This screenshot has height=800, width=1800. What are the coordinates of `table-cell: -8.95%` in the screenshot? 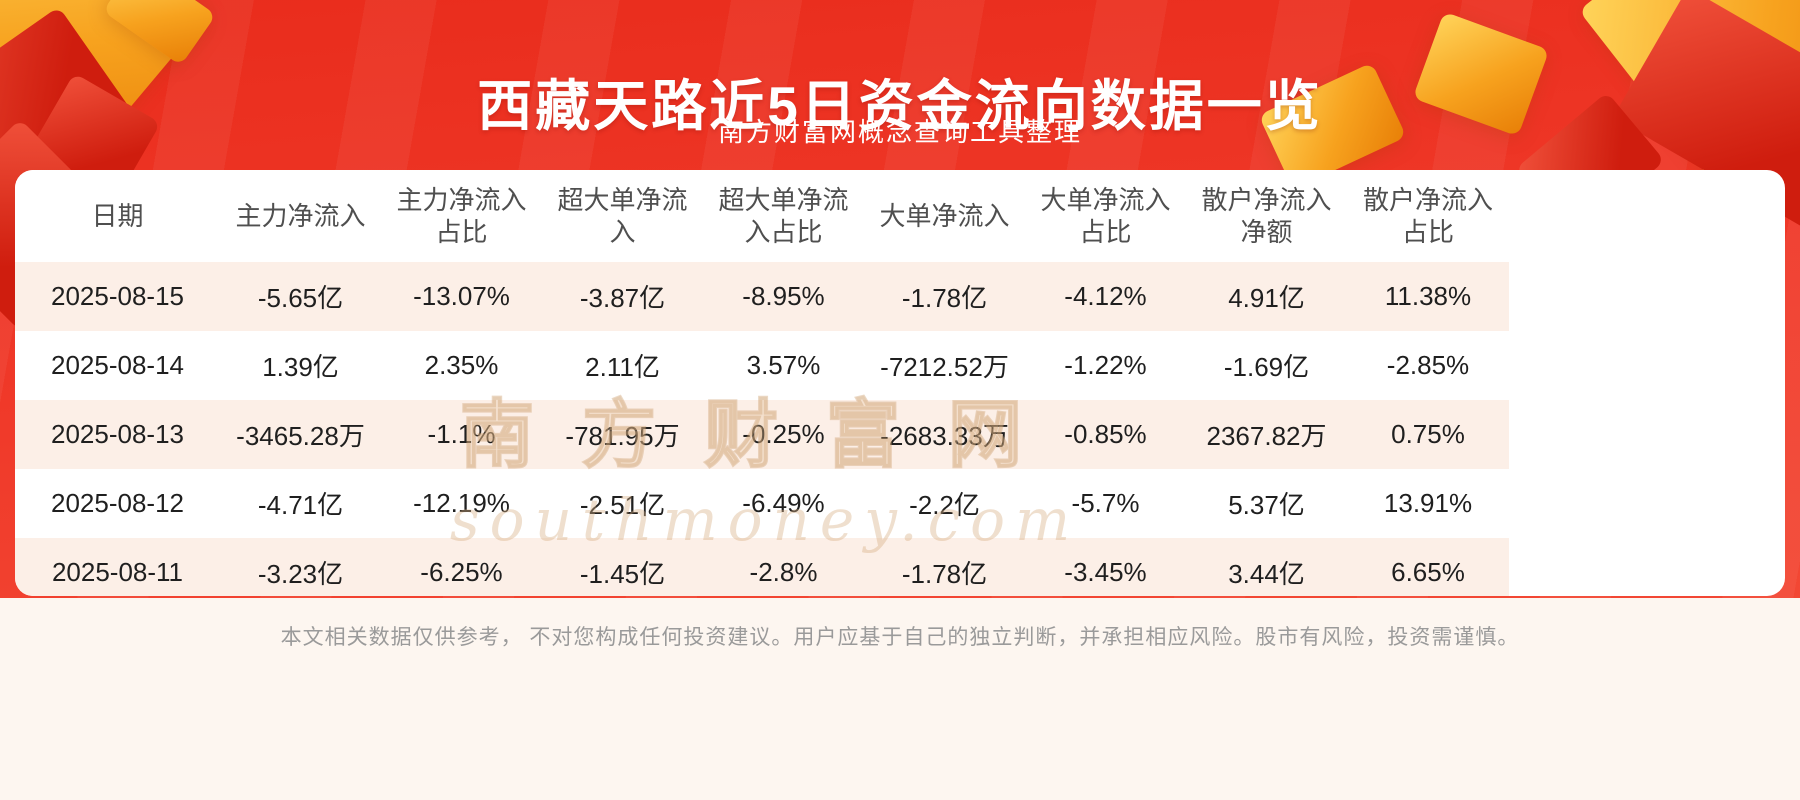 It's located at (783, 296).